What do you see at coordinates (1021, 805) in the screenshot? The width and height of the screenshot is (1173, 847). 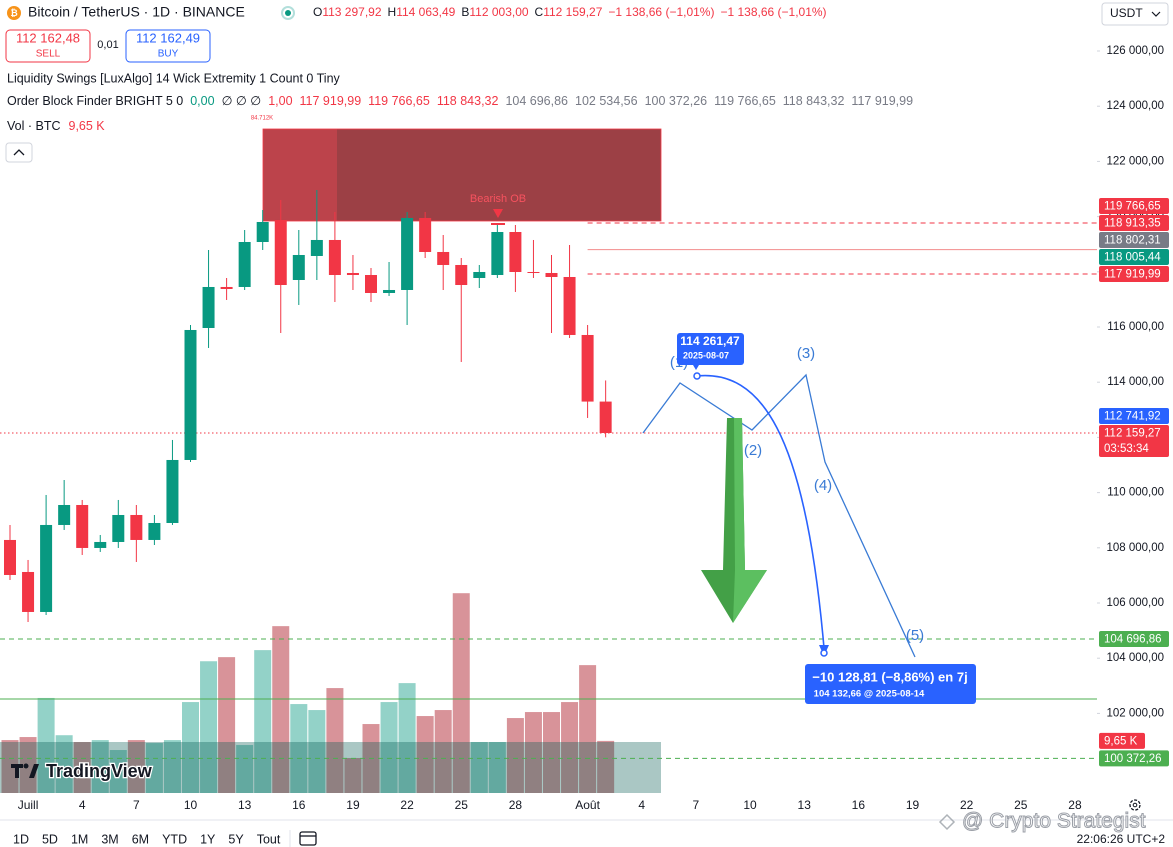 I see `x-tick-label: 25` at bounding box center [1021, 805].